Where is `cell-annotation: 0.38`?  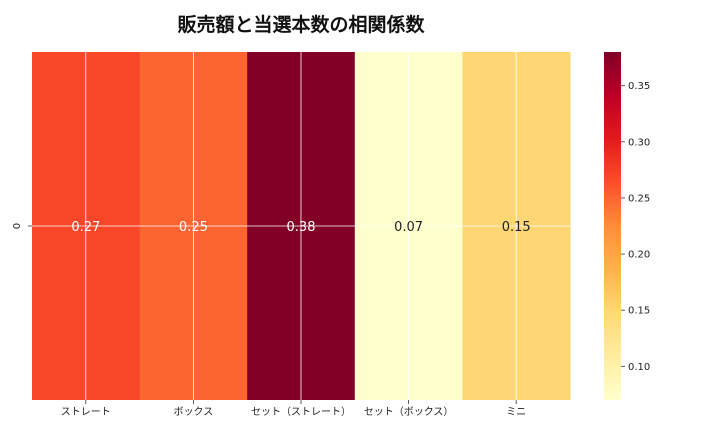 cell-annotation: 0.38 is located at coordinates (301, 227).